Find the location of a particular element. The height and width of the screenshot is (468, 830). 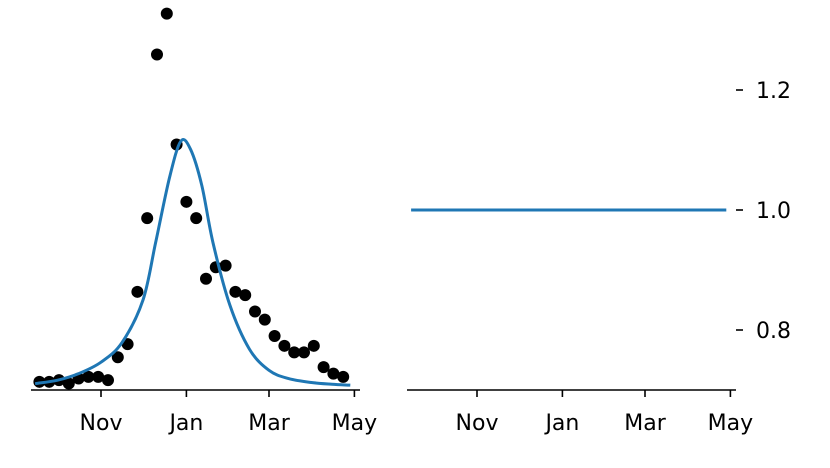

y-tick-label: 1.2 is located at coordinates (773, 91).